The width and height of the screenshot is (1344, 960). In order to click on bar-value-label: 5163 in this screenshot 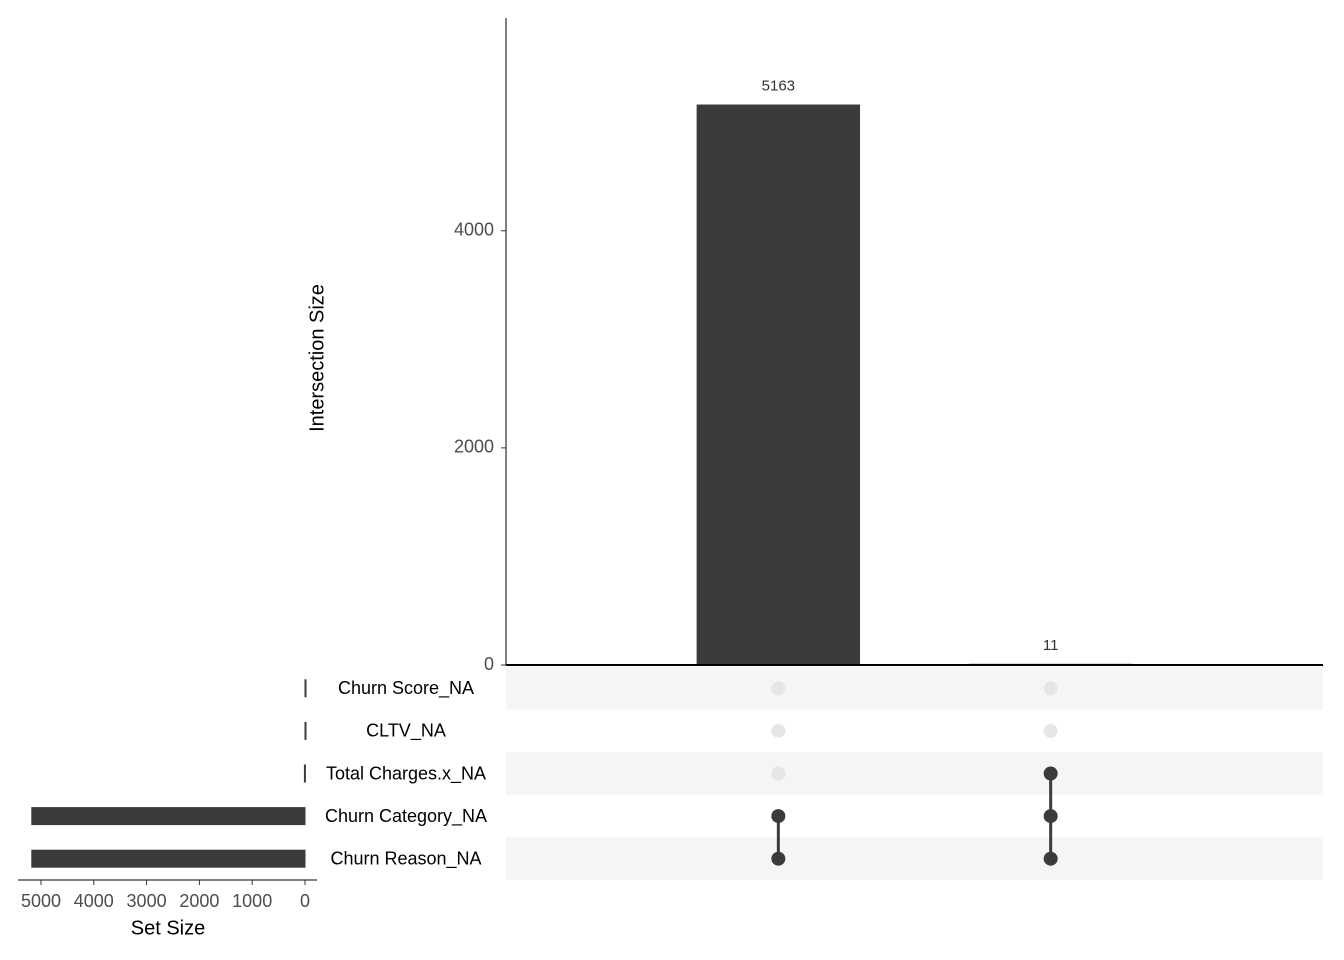, I will do `click(778, 85)`.